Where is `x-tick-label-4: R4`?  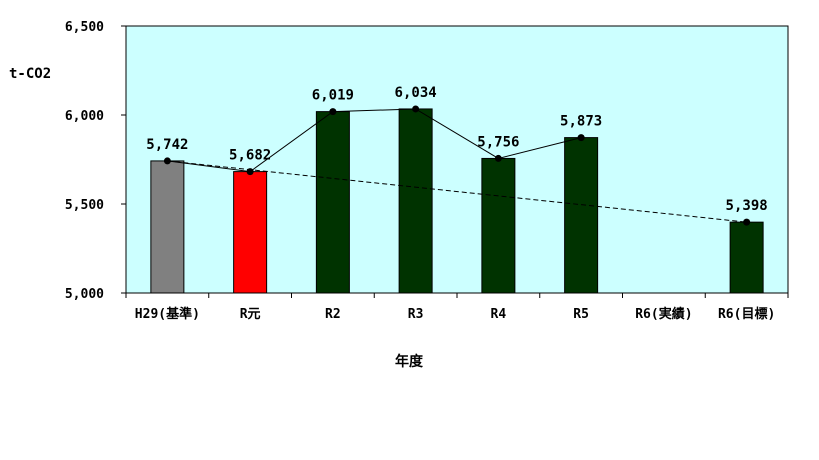 x-tick-label-4: R4 is located at coordinates (499, 314).